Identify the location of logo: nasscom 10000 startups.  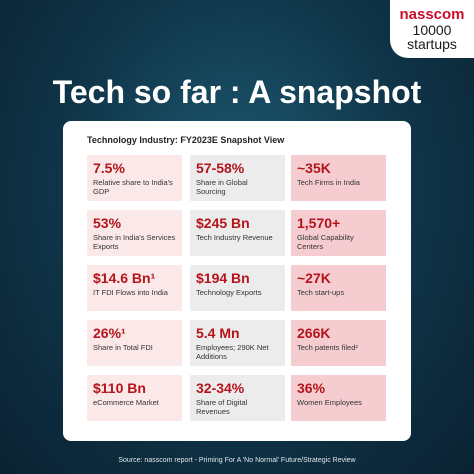
(432, 29).